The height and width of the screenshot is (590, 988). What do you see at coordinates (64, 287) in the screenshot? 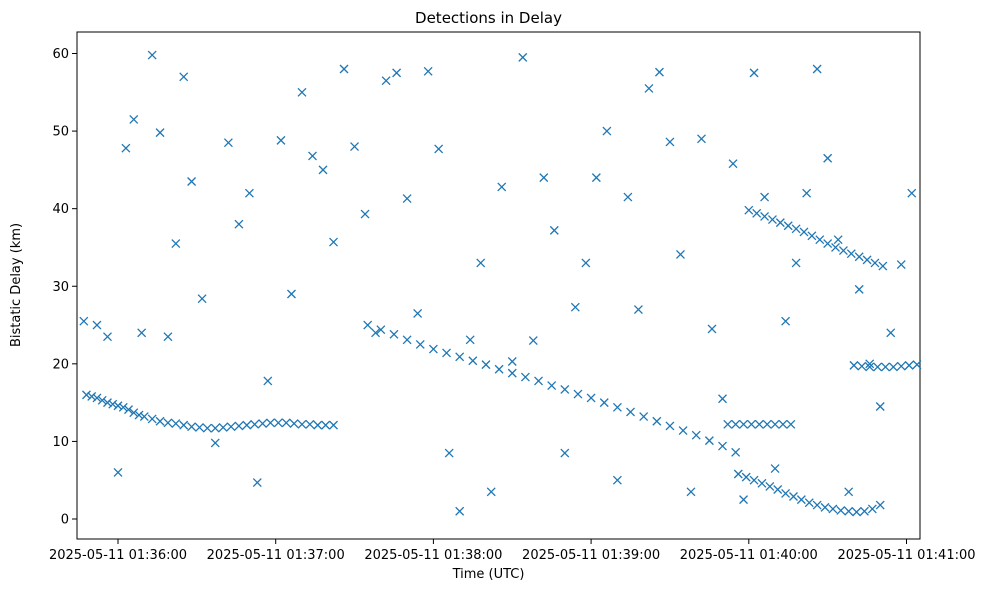
I see `y-axis: 0 10 20 30 40 50 60` at bounding box center [64, 287].